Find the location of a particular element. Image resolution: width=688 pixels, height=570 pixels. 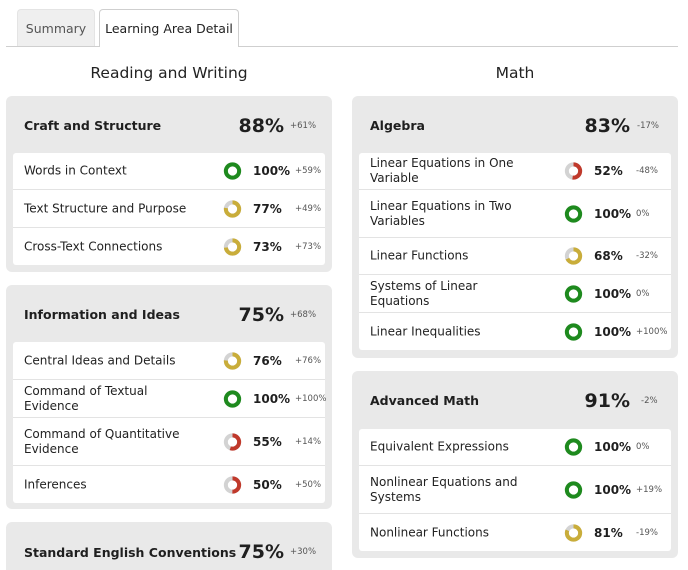

skill-row-command-of-quantitative-evidence: Command of Quantitative Evidence 55% +14% is located at coordinates (169, 442).